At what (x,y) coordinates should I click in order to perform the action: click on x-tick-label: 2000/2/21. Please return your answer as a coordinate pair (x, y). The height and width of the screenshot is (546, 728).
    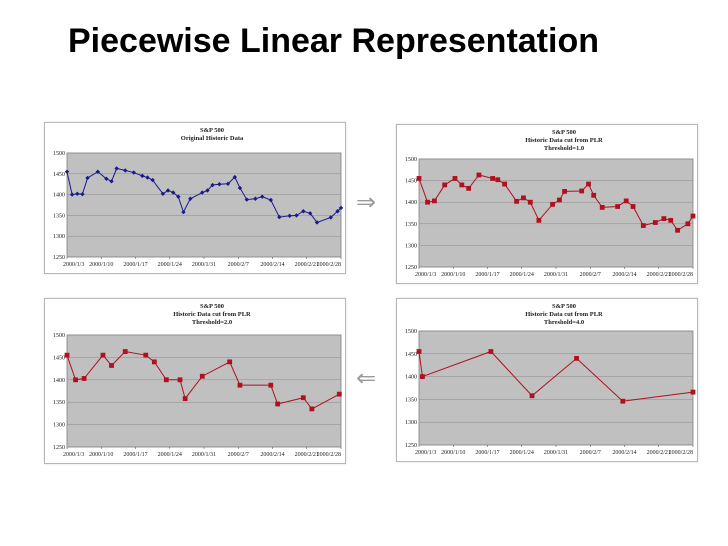
    Looking at the image, I should click on (307, 265).